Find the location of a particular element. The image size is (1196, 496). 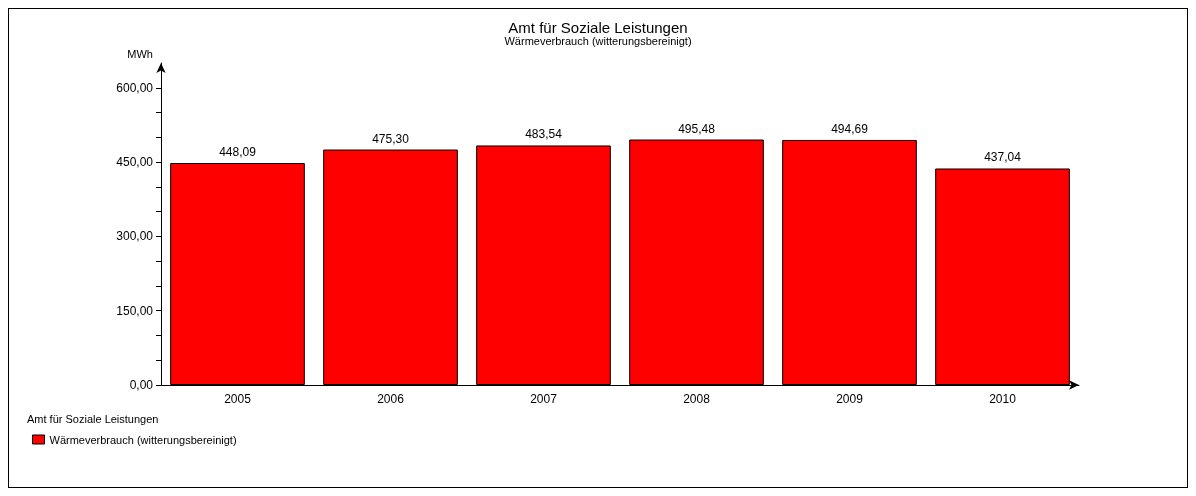

y-tick-label: 300,00 is located at coordinates (135, 236).